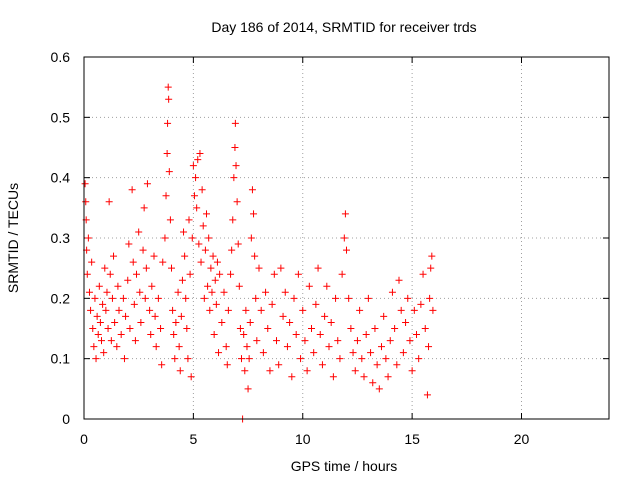 The height and width of the screenshot is (480, 640). What do you see at coordinates (13, 238) in the screenshot?
I see `y-axis-label: SRMTID / TECUs` at bounding box center [13, 238].